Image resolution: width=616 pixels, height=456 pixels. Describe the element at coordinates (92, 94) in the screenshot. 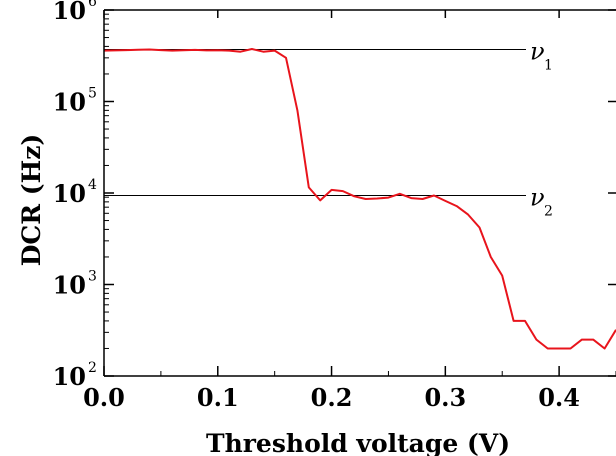

I see `y-tick-exponent: 5` at that location.